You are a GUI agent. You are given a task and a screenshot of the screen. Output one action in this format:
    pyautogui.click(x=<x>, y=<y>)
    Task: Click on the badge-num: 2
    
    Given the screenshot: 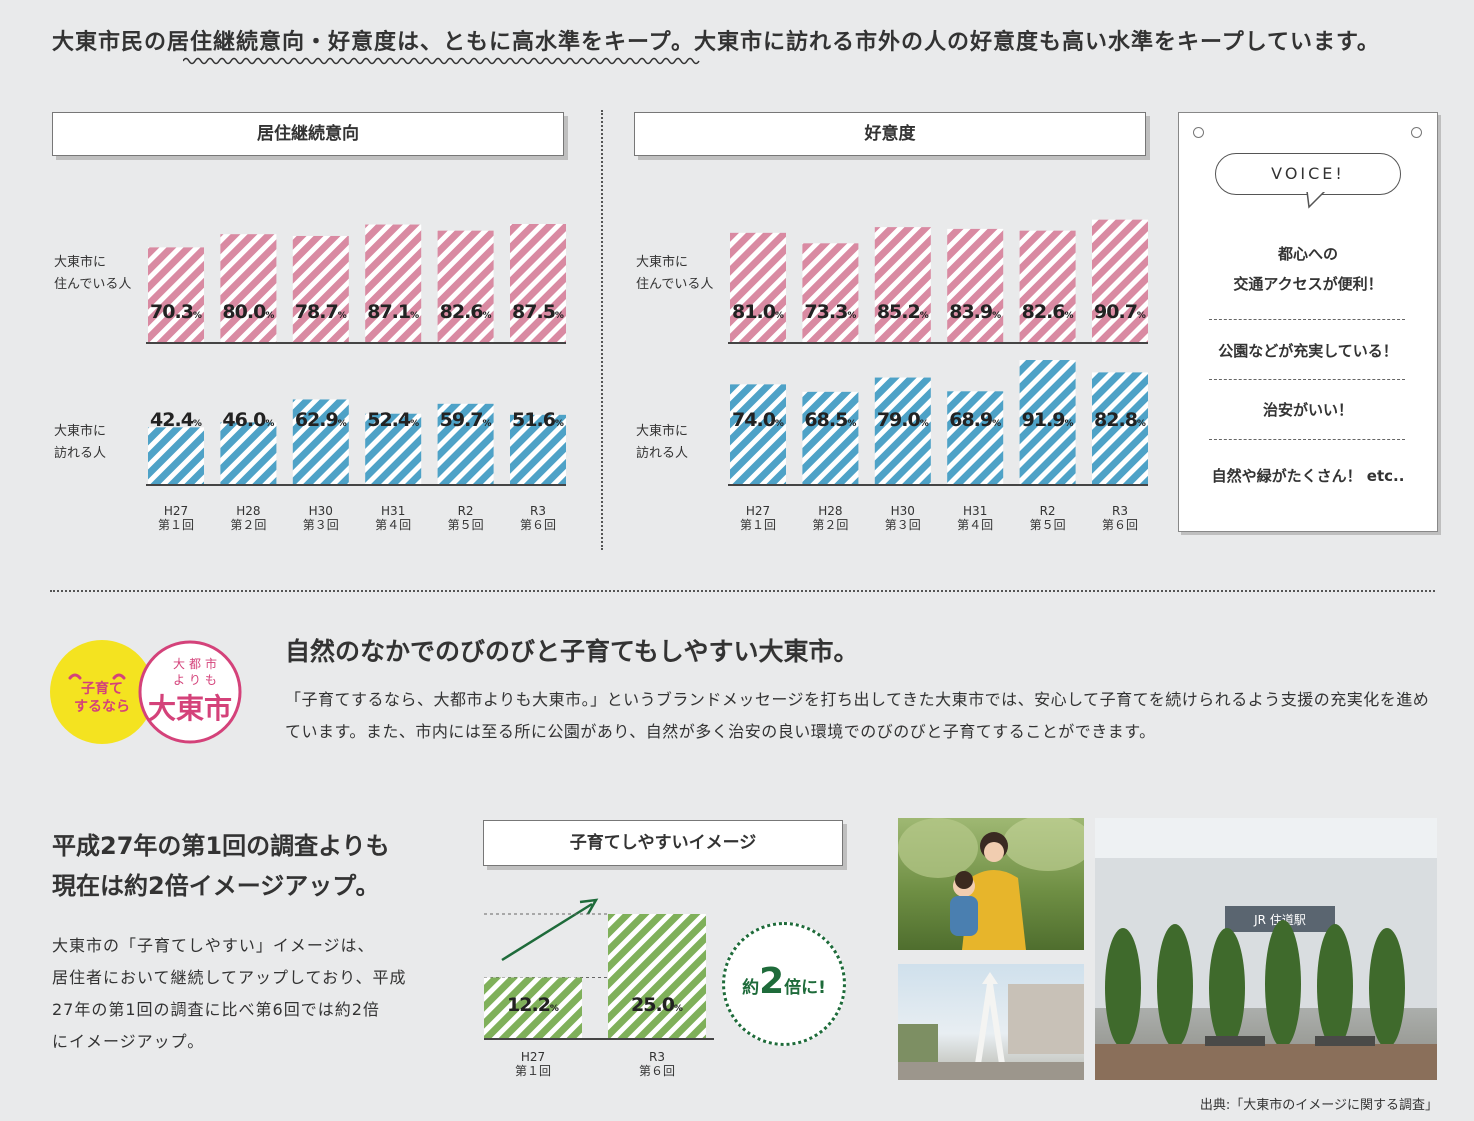 What is the action you would take?
    pyautogui.click(x=772, y=981)
    